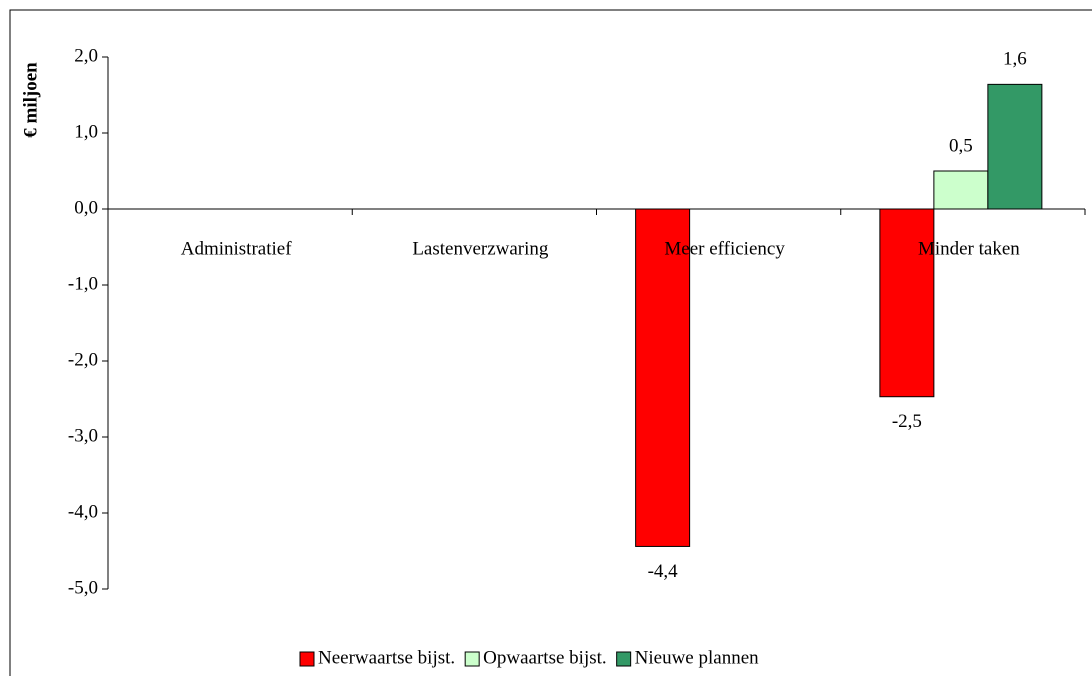  Describe the element at coordinates (83, 435) in the screenshot. I see `y-tick-label: -3,0` at that location.